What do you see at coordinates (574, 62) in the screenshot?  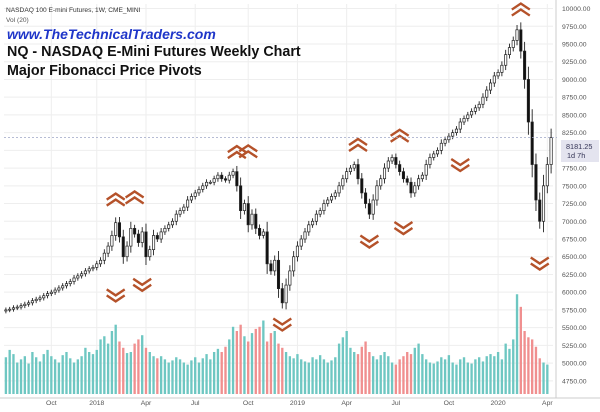 I see `price-tick-label: 9250.00` at bounding box center [574, 62].